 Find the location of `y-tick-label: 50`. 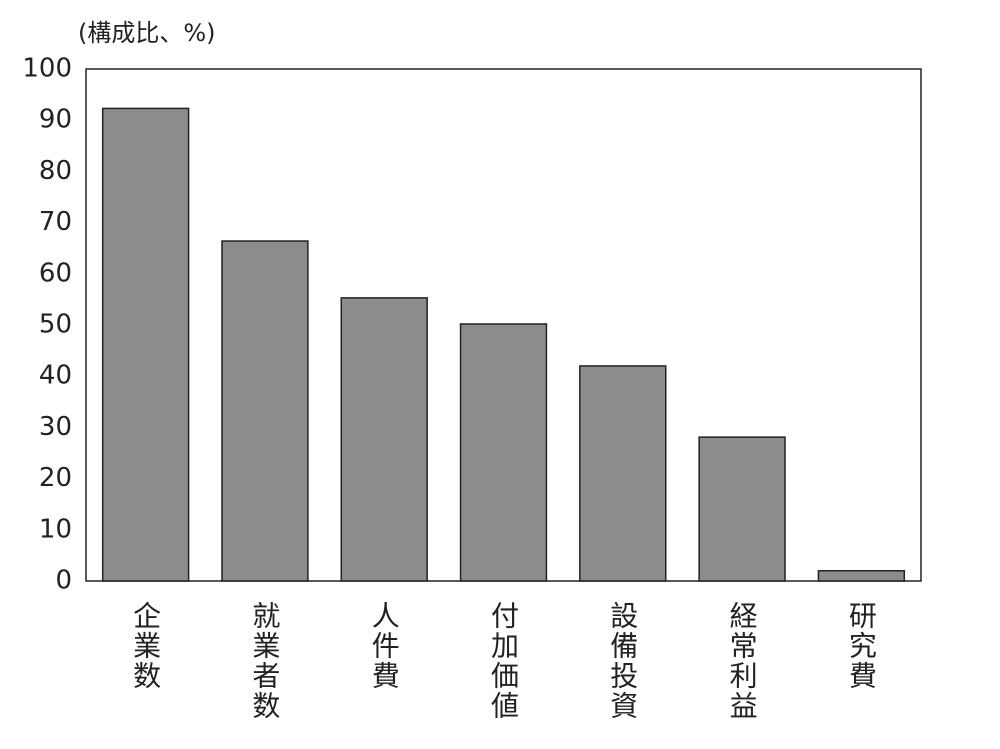

y-tick-label: 50 is located at coordinates (55, 325).